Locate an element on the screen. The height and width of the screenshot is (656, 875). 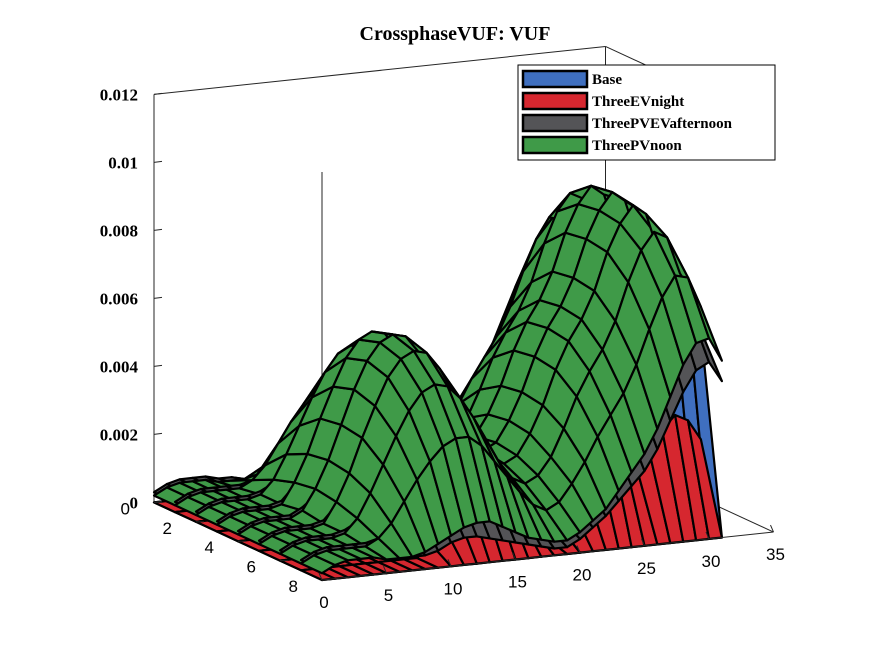
legend-swatch-threeevnight is located at coordinates (555, 101).